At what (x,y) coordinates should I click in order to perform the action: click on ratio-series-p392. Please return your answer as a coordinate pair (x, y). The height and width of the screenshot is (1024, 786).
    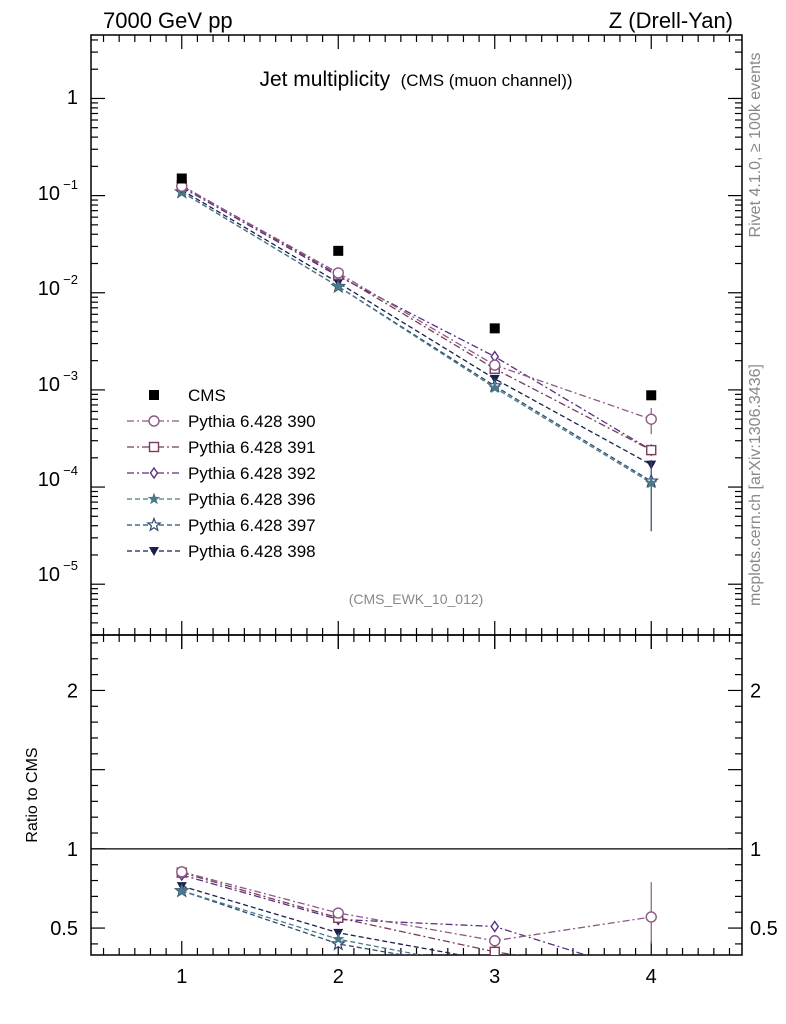
    Looking at the image, I should click on (382, 911).